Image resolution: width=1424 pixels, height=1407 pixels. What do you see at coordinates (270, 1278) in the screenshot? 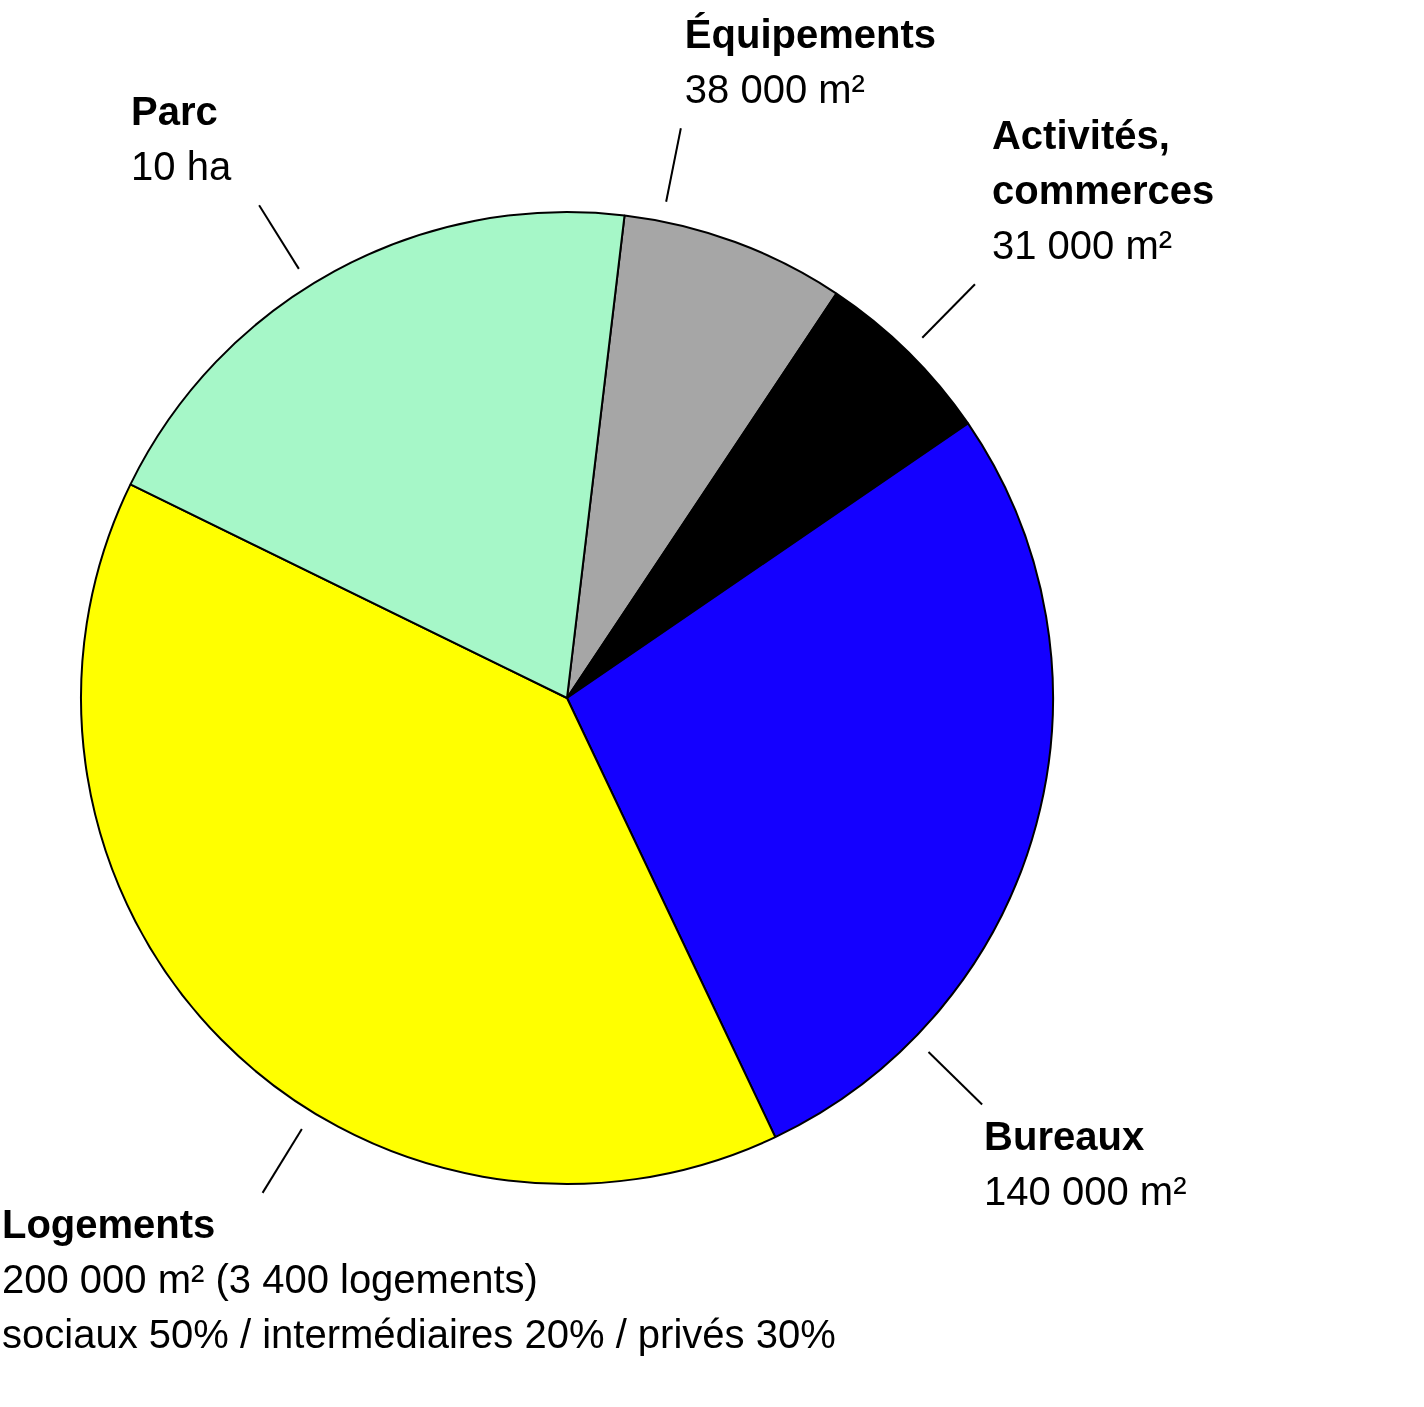
I see `data-label: 200 000 m² (3 400 logements)` at bounding box center [270, 1278].